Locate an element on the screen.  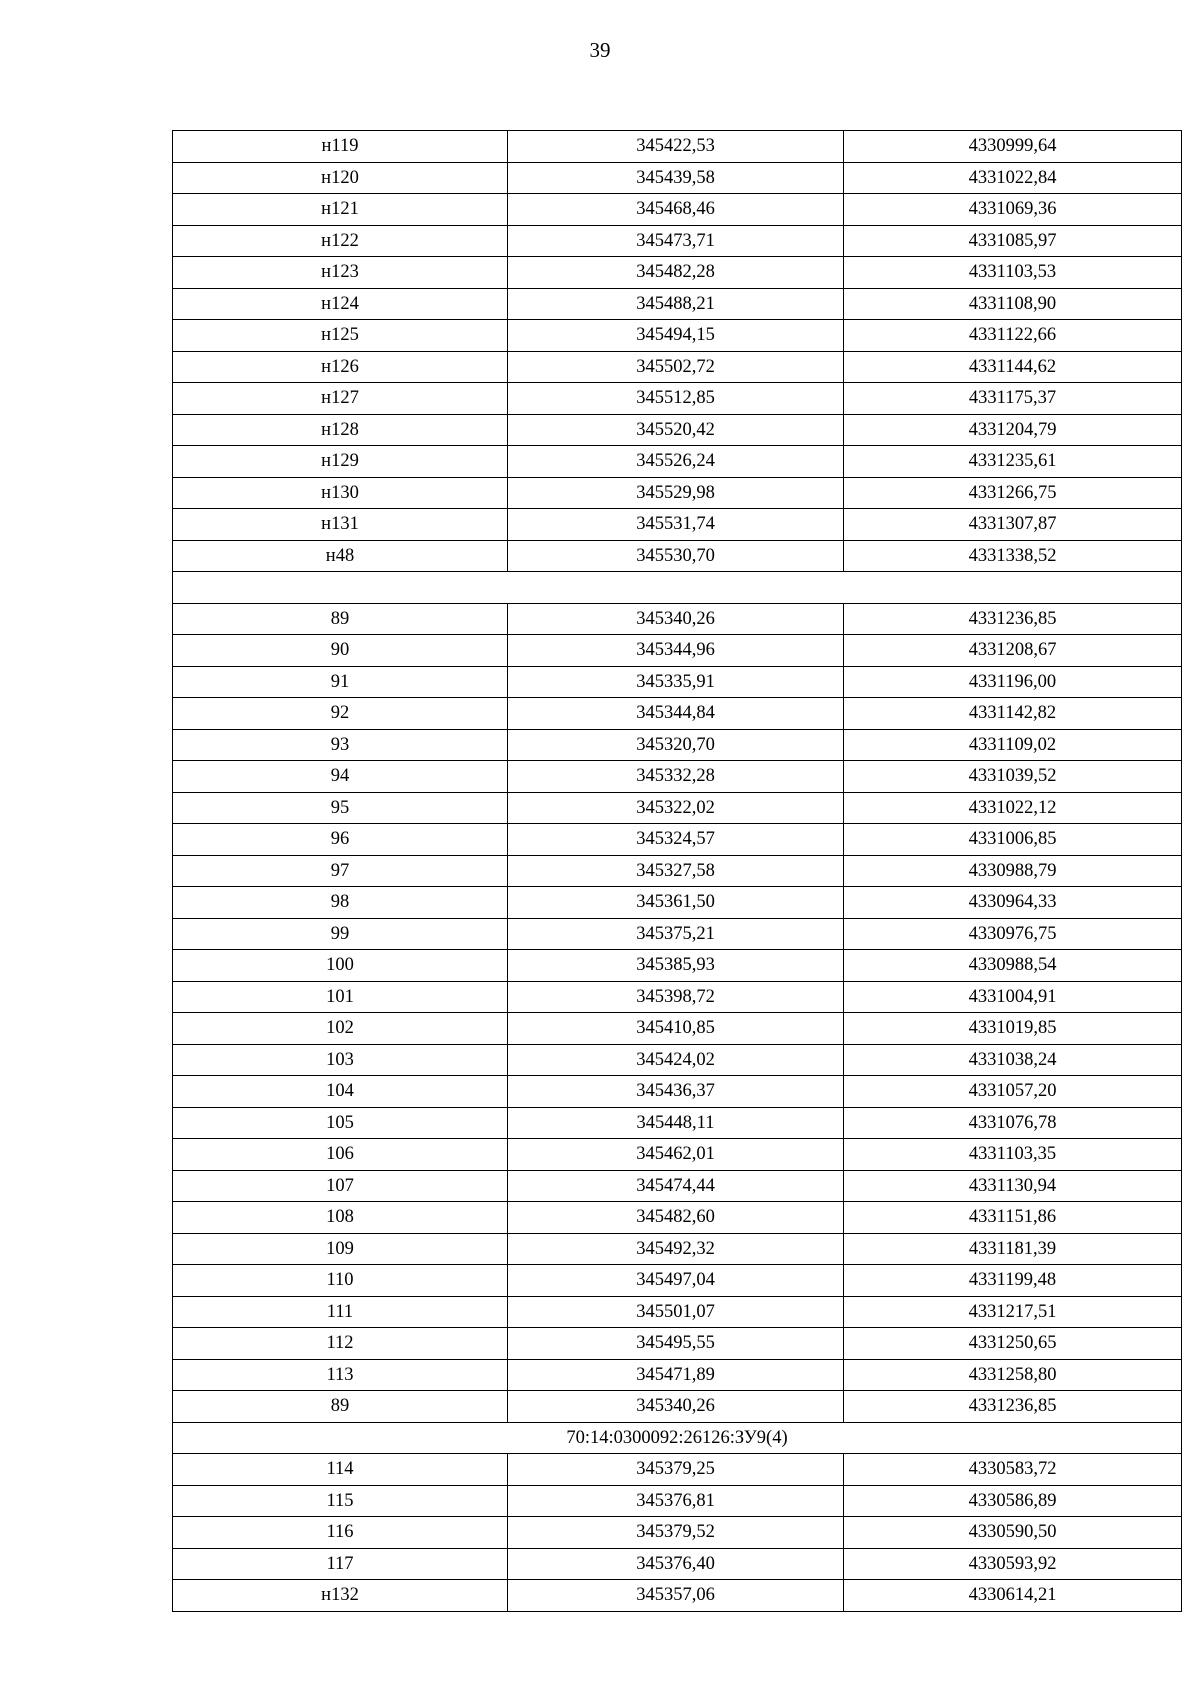
table-row: 109 345492,32 4331181,39 is located at coordinates (677, 1248).